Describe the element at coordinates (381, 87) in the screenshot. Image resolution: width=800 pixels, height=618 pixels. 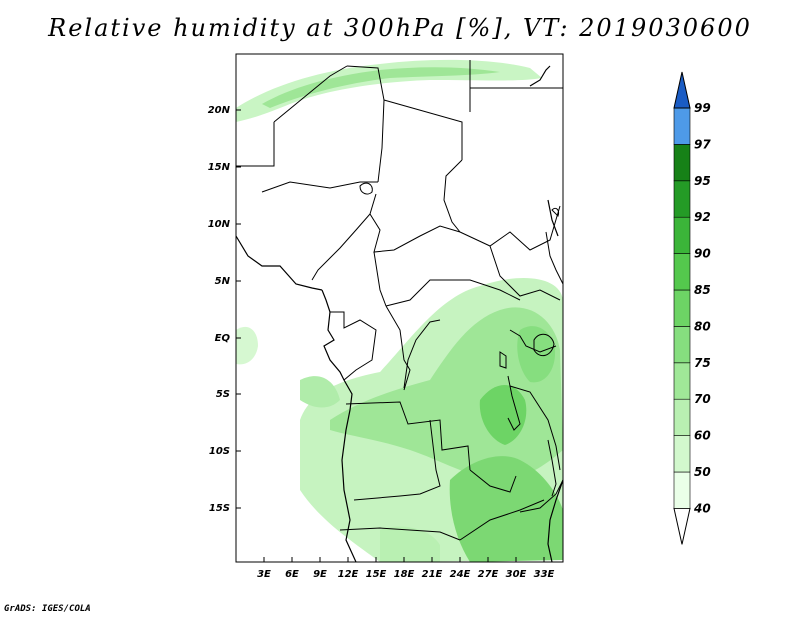
I see `humidity-band-sahara-core` at that location.